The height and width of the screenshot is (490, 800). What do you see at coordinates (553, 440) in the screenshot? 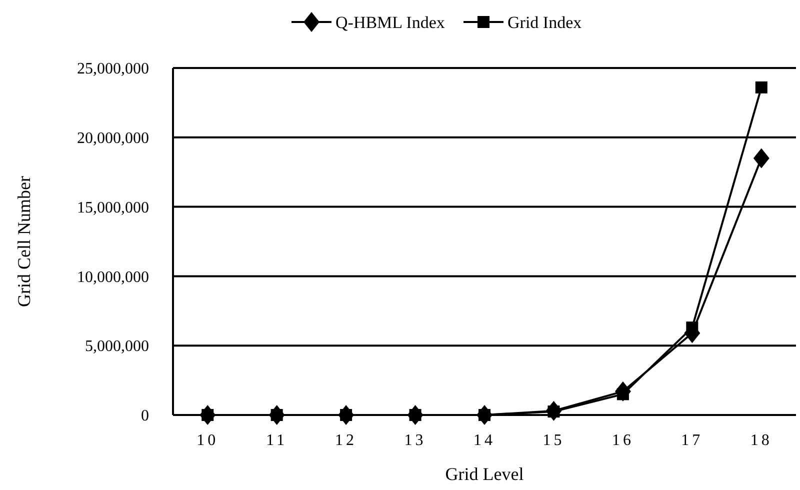
I see `x-tick-label: 15` at bounding box center [553, 440].